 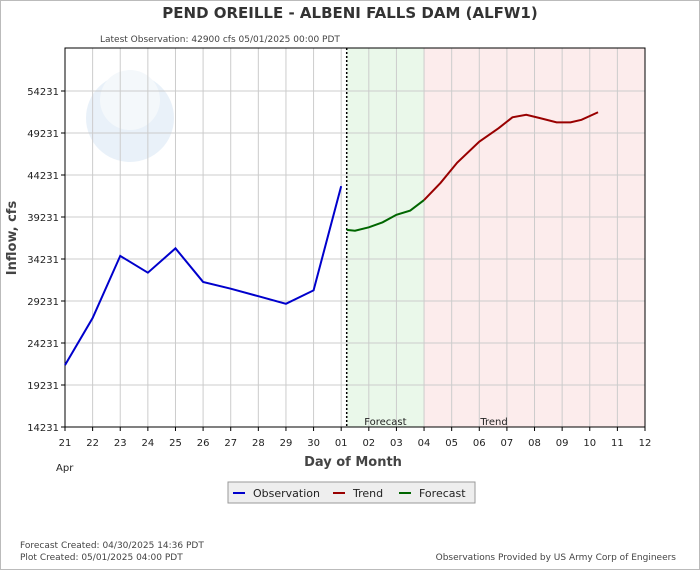 What do you see at coordinates (367, 493) in the screenshot?
I see `legend-label: Trend` at bounding box center [367, 493].